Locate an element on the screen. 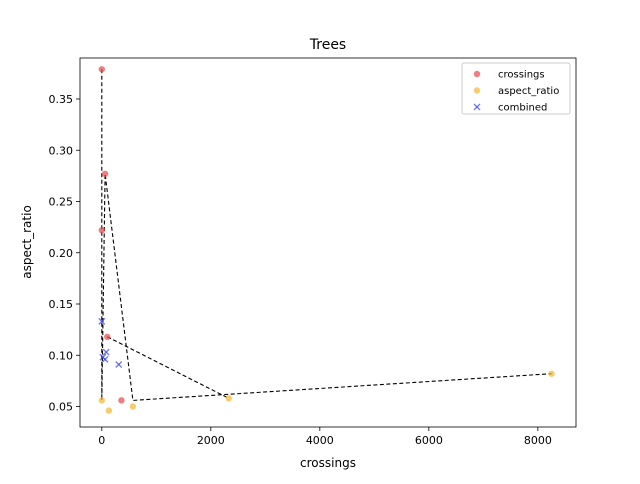 This screenshot has width=640, height=484. x-axis: 0 2000 4000 6000 8000 is located at coordinates (325, 437).